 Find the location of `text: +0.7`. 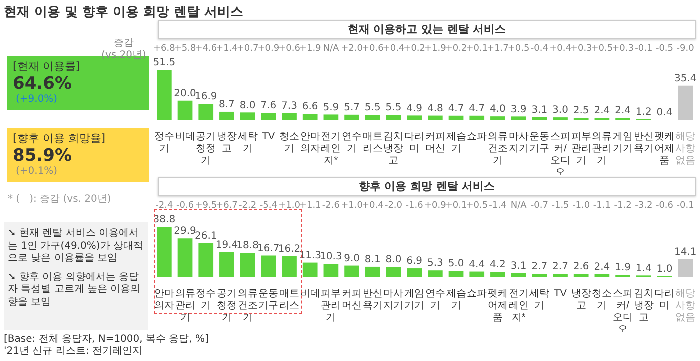

text: +0.7 is located at coordinates (247, 49).